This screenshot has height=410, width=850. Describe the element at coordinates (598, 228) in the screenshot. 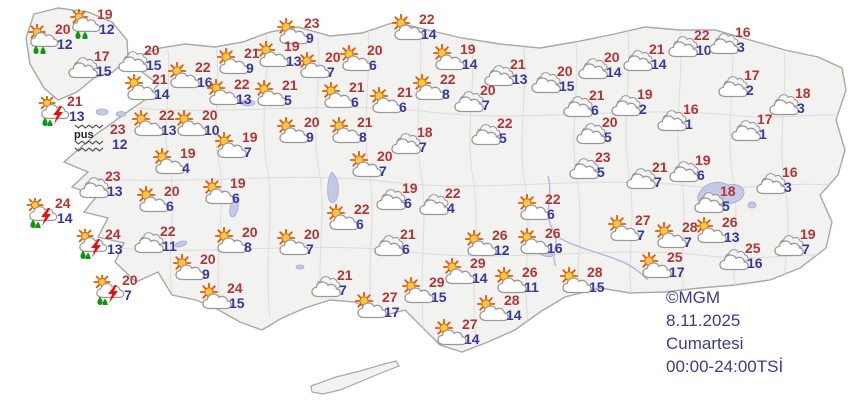

I see `map-rivers` at that location.